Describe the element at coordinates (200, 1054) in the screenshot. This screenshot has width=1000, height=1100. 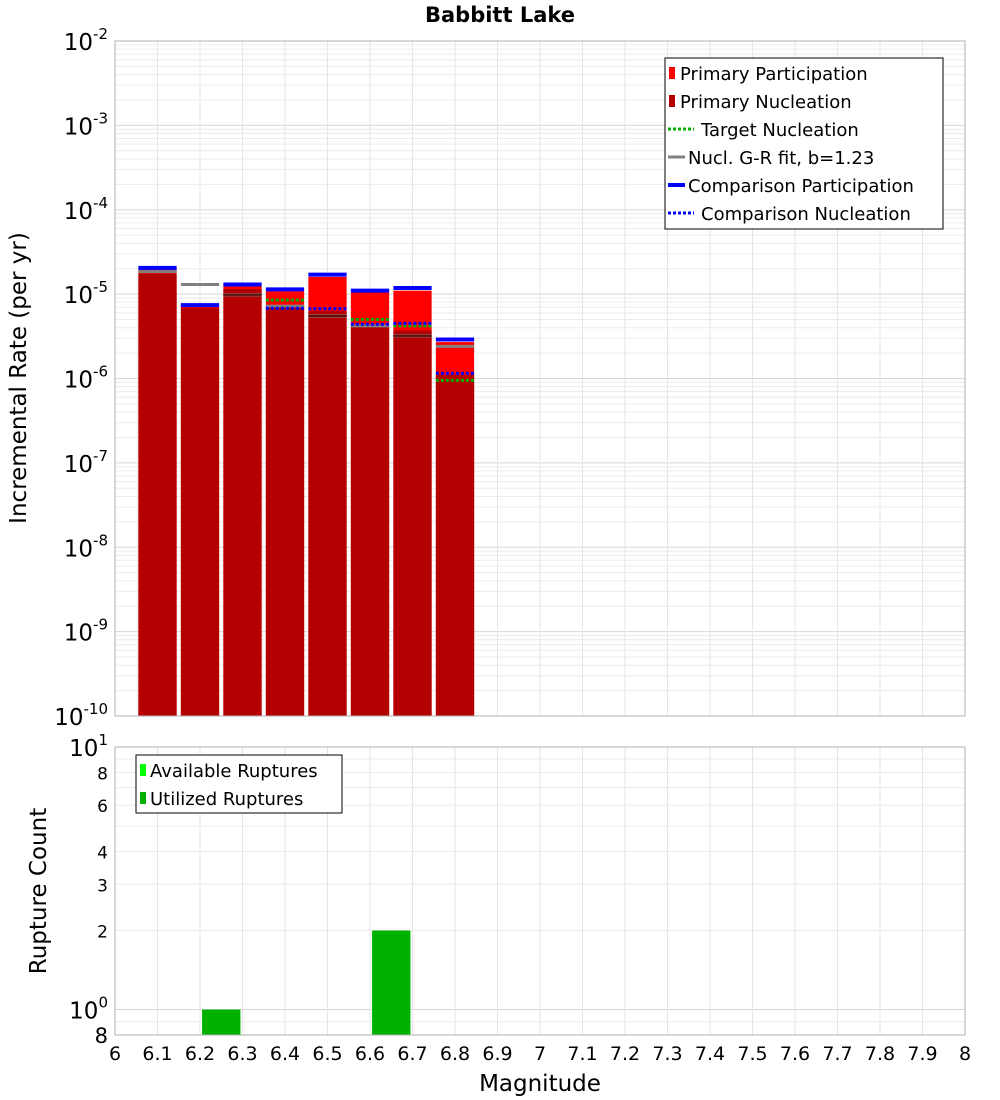
I see `x-tick-label: 6.2` at that location.